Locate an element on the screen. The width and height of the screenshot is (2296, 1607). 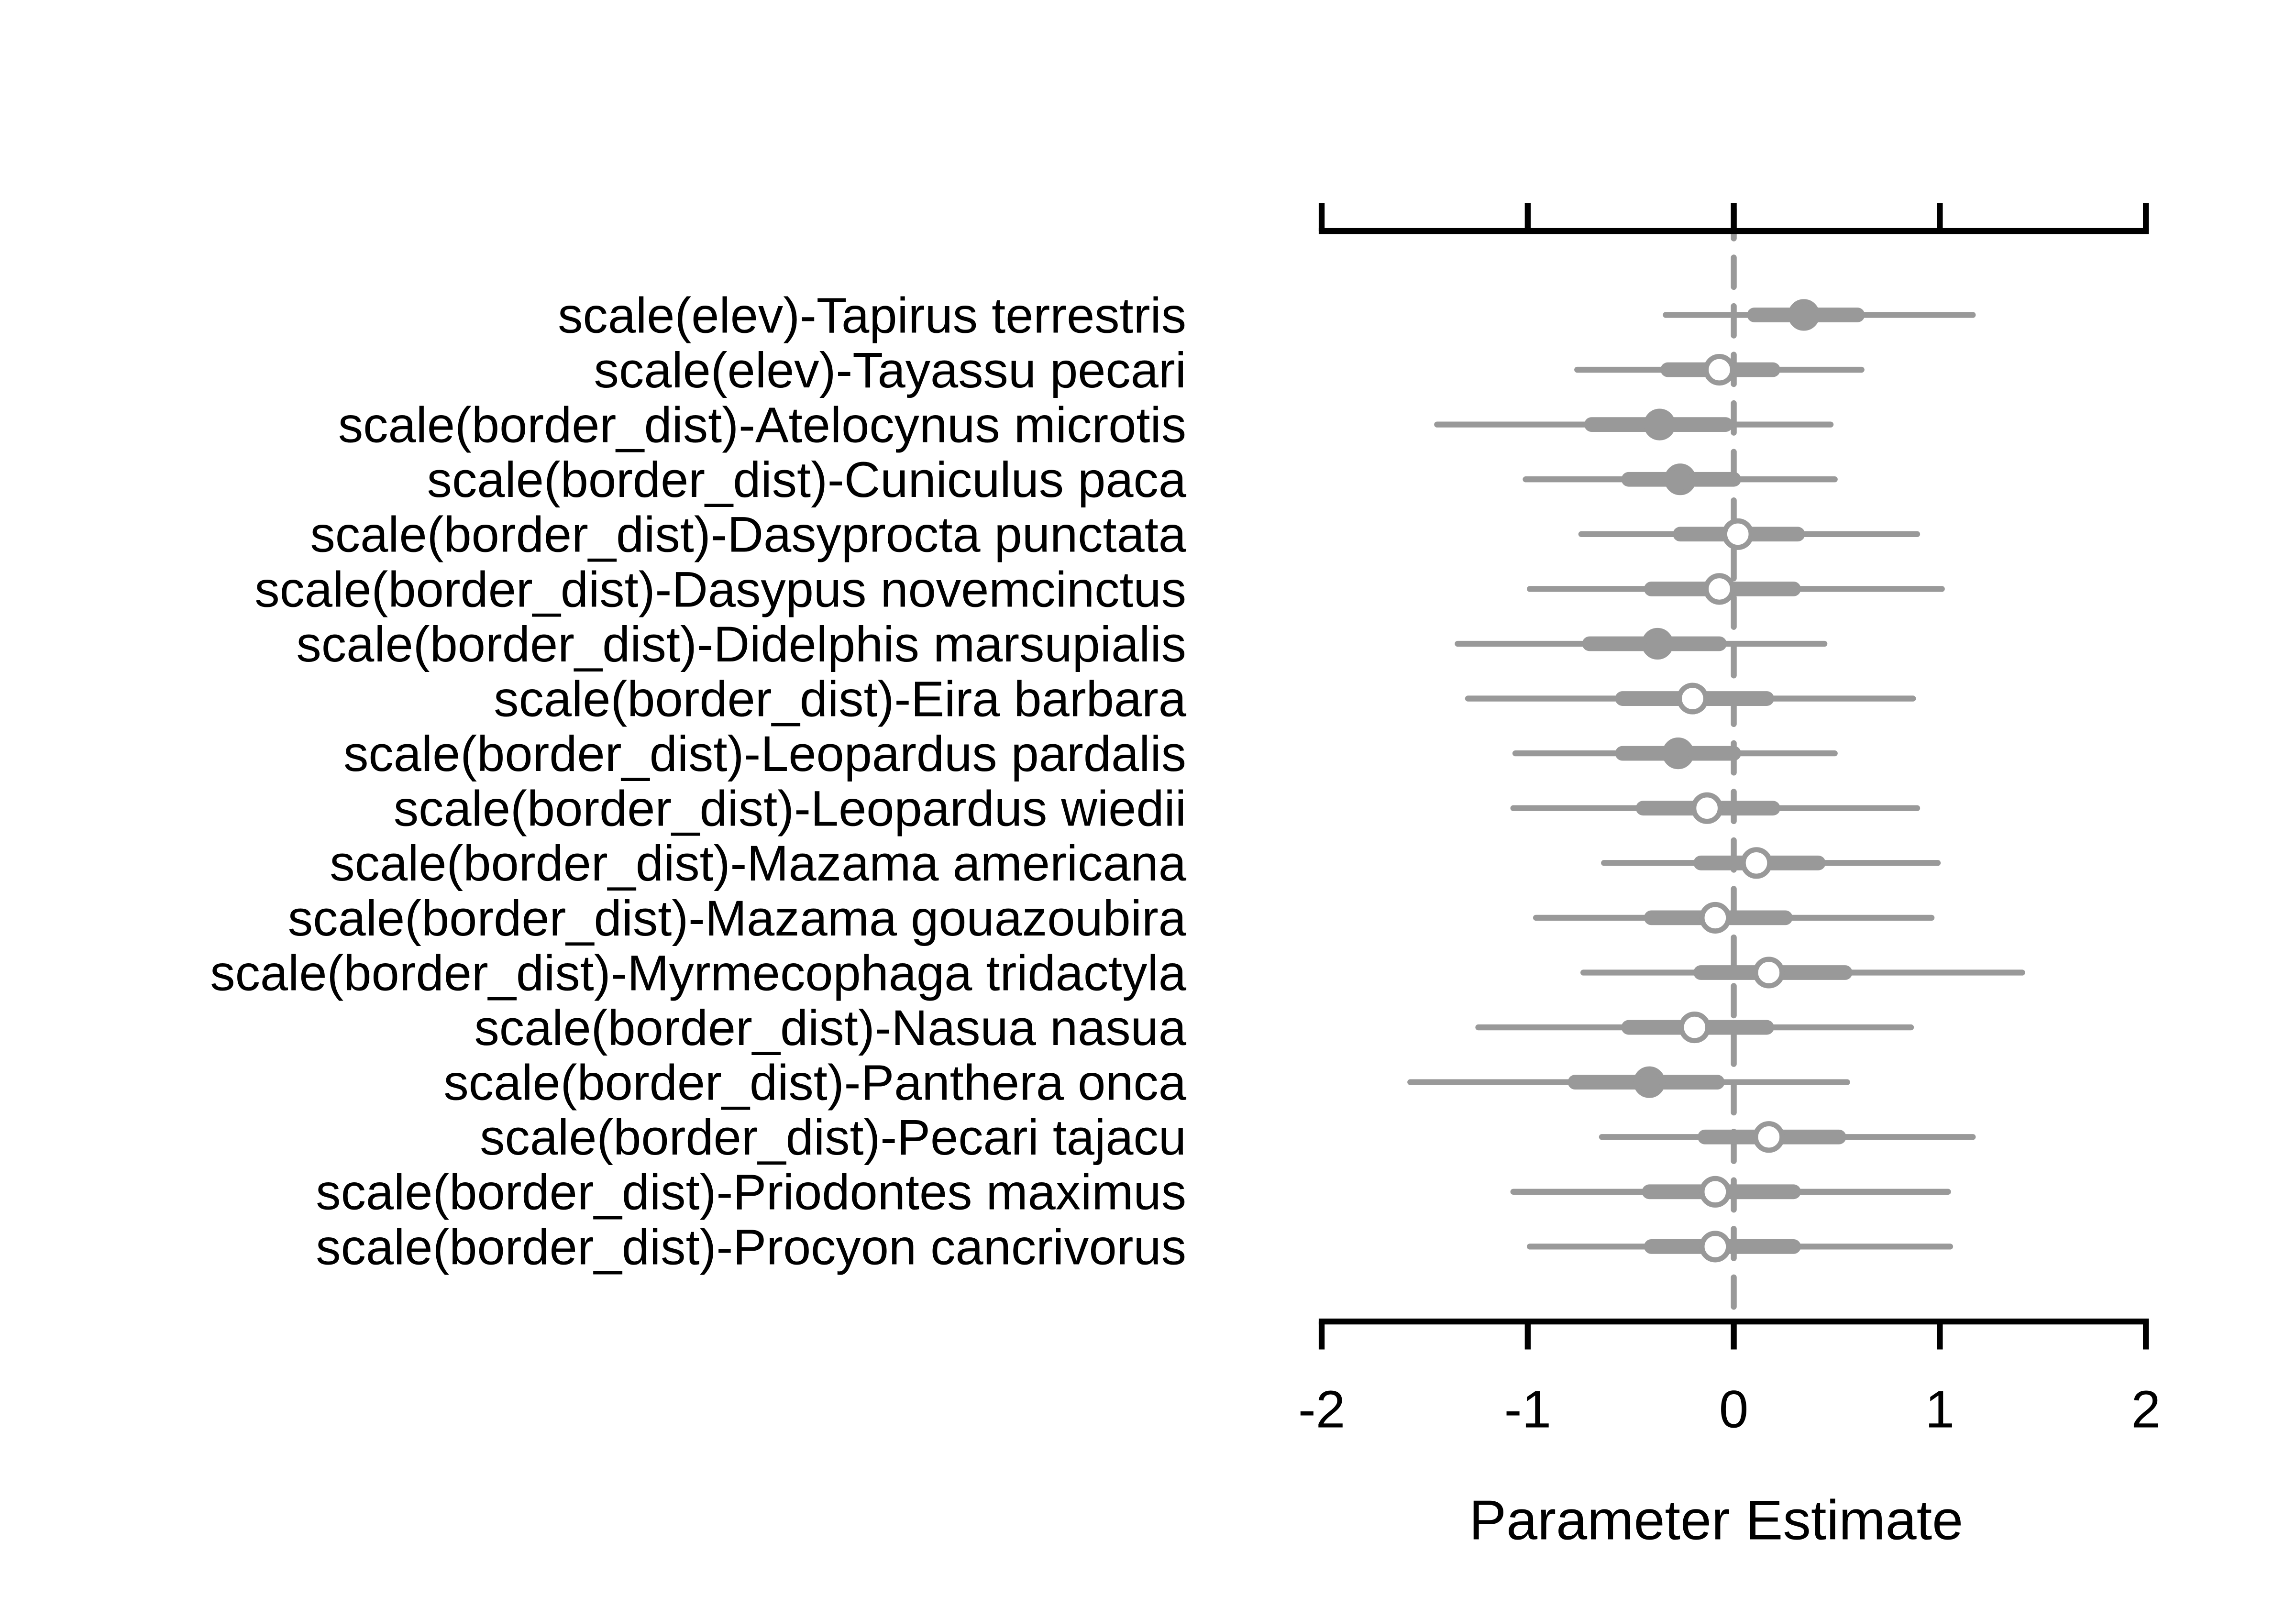
parameter-label: scale(border_dist)-Dasyprocta punctata is located at coordinates (748, 535).